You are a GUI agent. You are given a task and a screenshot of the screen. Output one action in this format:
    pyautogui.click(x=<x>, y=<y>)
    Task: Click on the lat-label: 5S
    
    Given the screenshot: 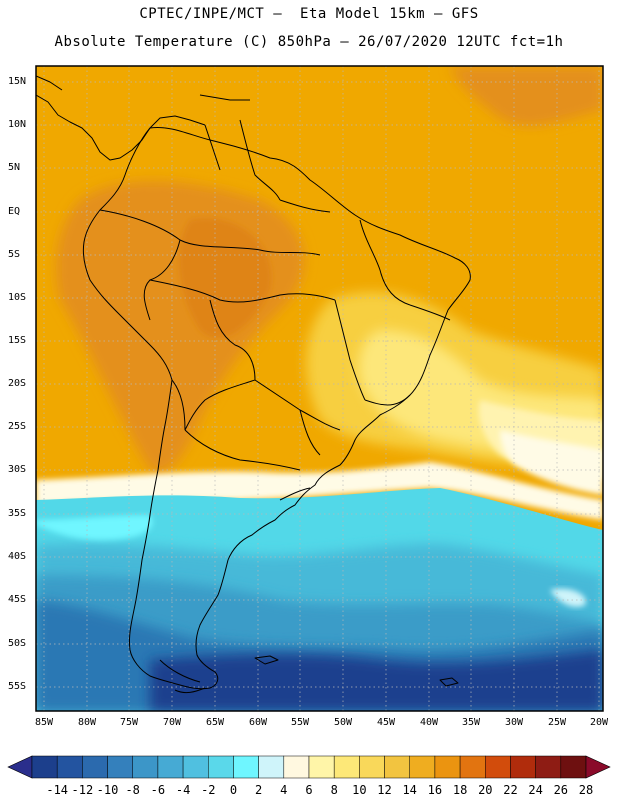 What is the action you would take?
    pyautogui.click(x=14, y=254)
    